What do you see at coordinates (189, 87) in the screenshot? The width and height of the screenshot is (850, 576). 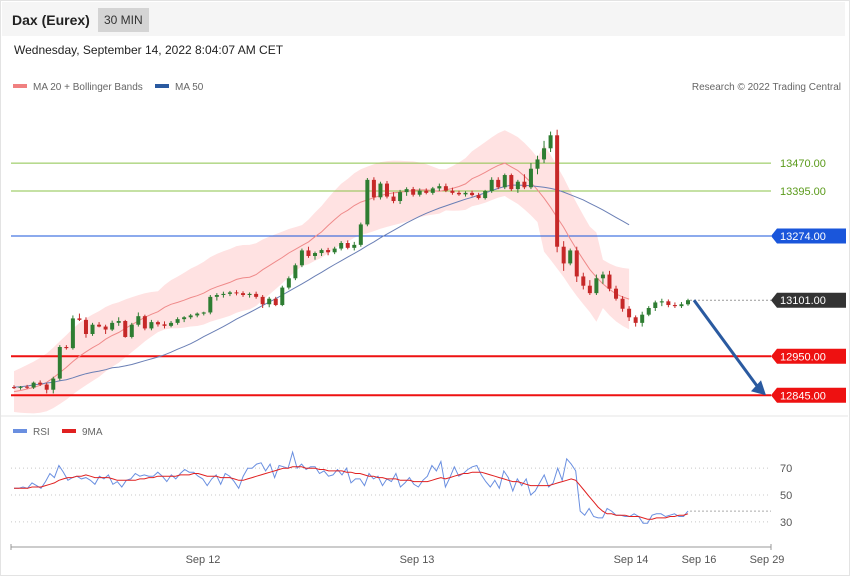 I see `ma50-legend-label: MA 50` at bounding box center [189, 87].